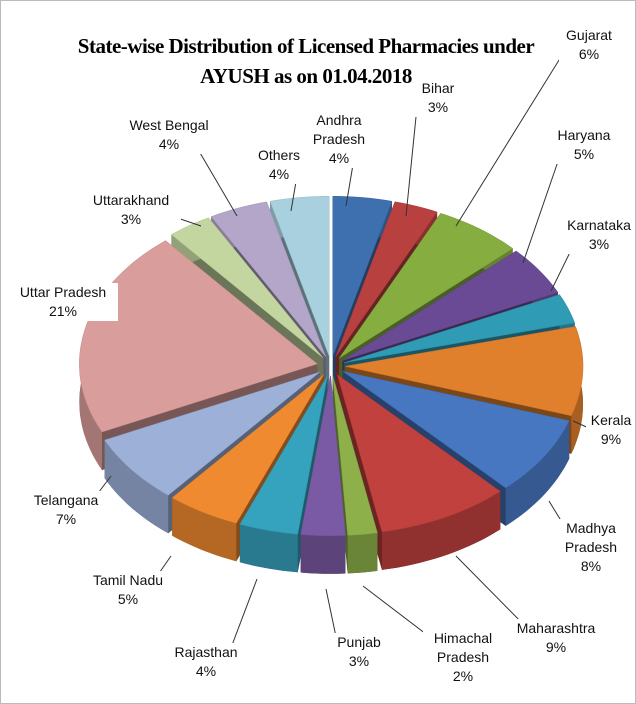  What do you see at coordinates (63, 311) in the screenshot?
I see `slice-value: 21%` at bounding box center [63, 311].